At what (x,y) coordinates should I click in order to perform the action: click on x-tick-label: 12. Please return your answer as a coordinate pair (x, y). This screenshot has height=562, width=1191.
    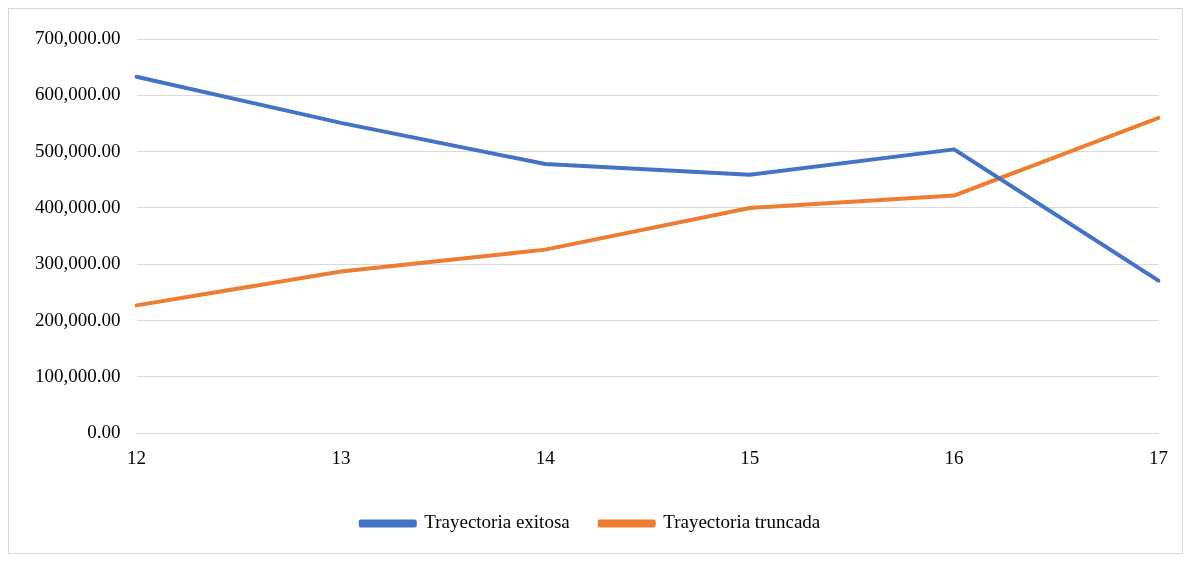
    Looking at the image, I should click on (136, 457).